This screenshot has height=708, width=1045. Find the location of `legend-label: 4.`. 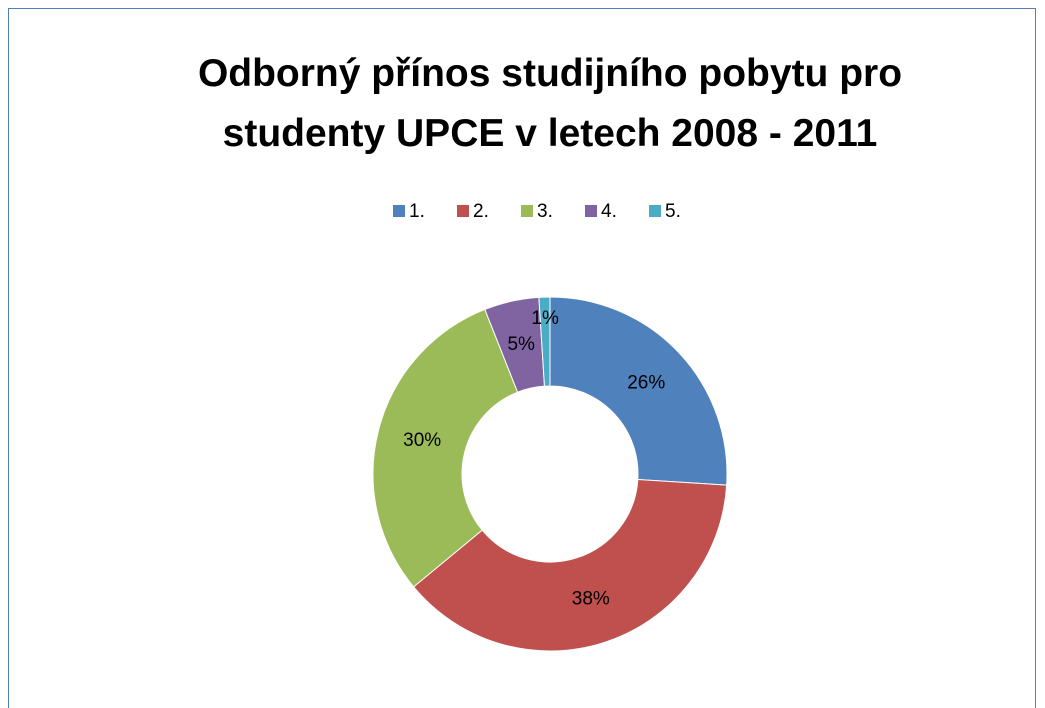

legend-label: 4. is located at coordinates (609, 211).